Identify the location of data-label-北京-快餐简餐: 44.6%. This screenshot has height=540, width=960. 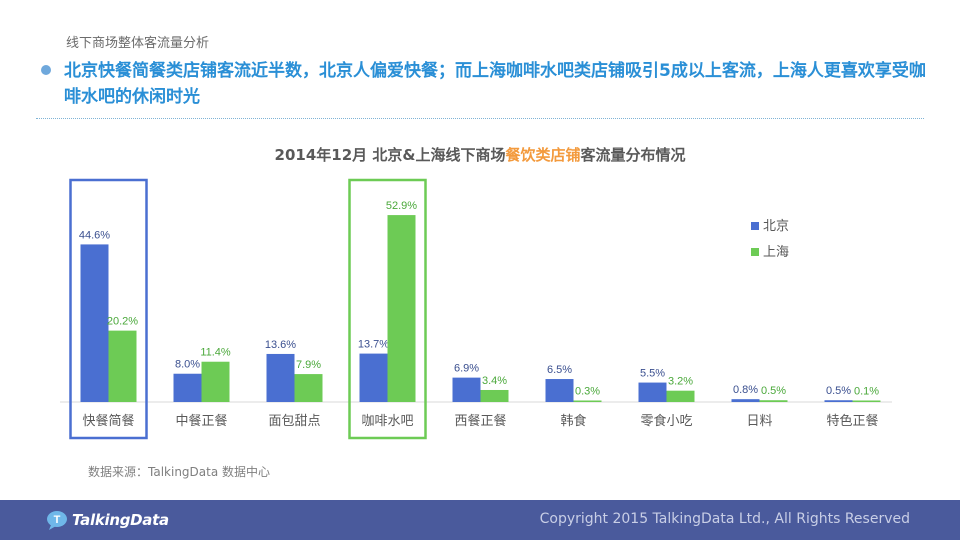
(94, 235).